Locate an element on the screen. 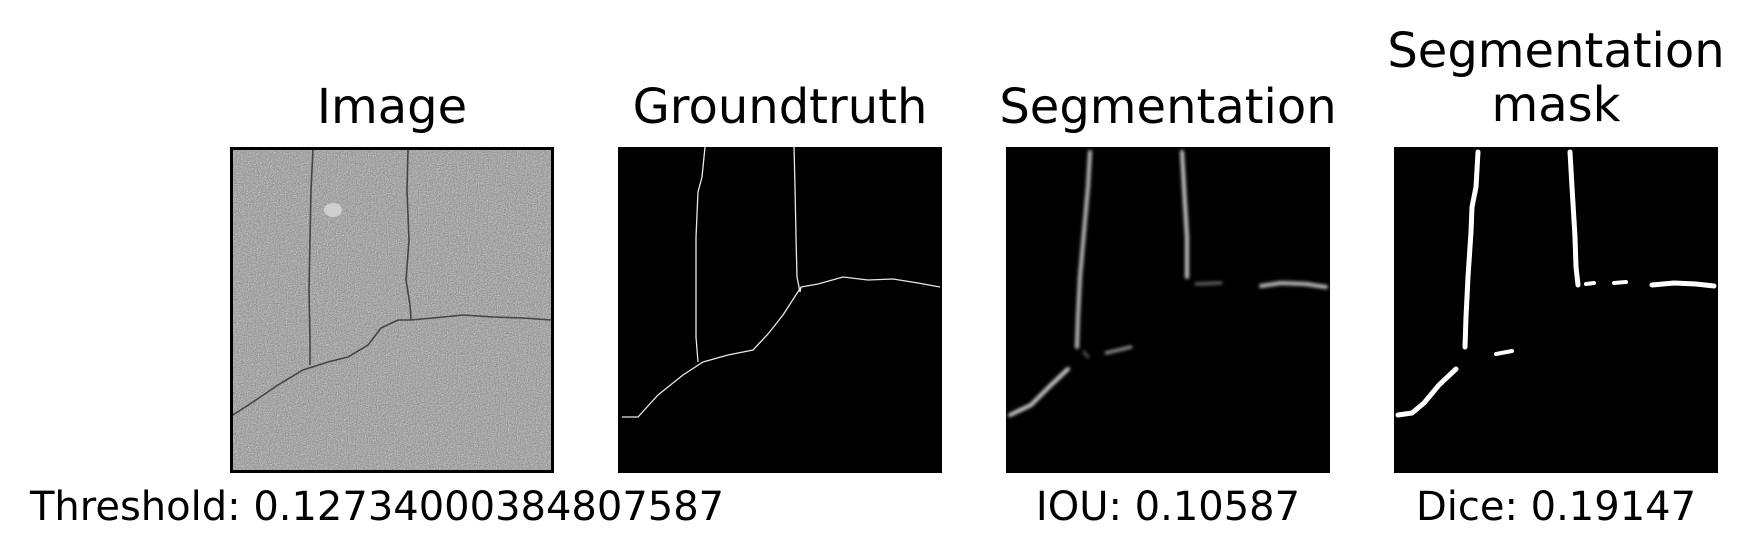 This screenshot has height=558, width=1761. image-crack-left is located at coordinates (311, 257).